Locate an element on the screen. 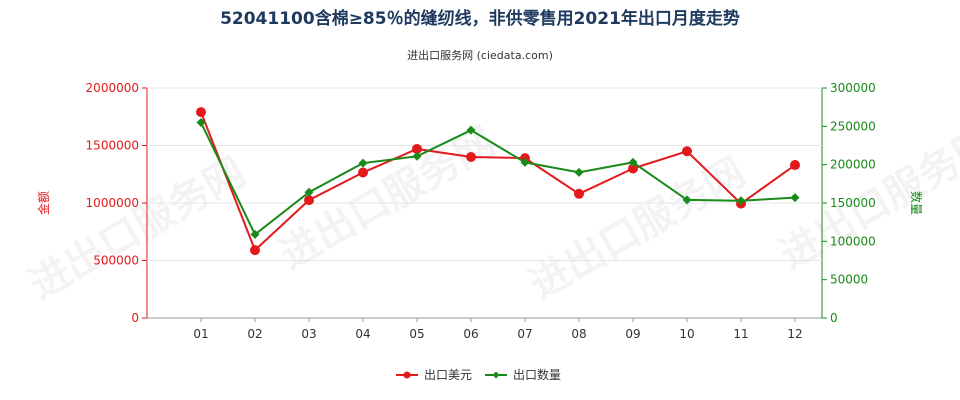 Image resolution: width=960 pixels, height=400 pixels. right-tick-label: 0 is located at coordinates (834, 318).